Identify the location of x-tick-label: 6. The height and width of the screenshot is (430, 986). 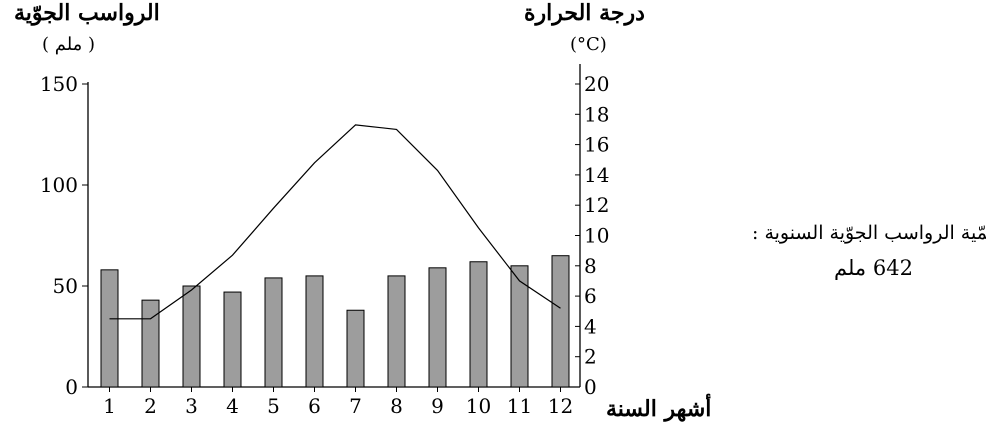
(314, 406).